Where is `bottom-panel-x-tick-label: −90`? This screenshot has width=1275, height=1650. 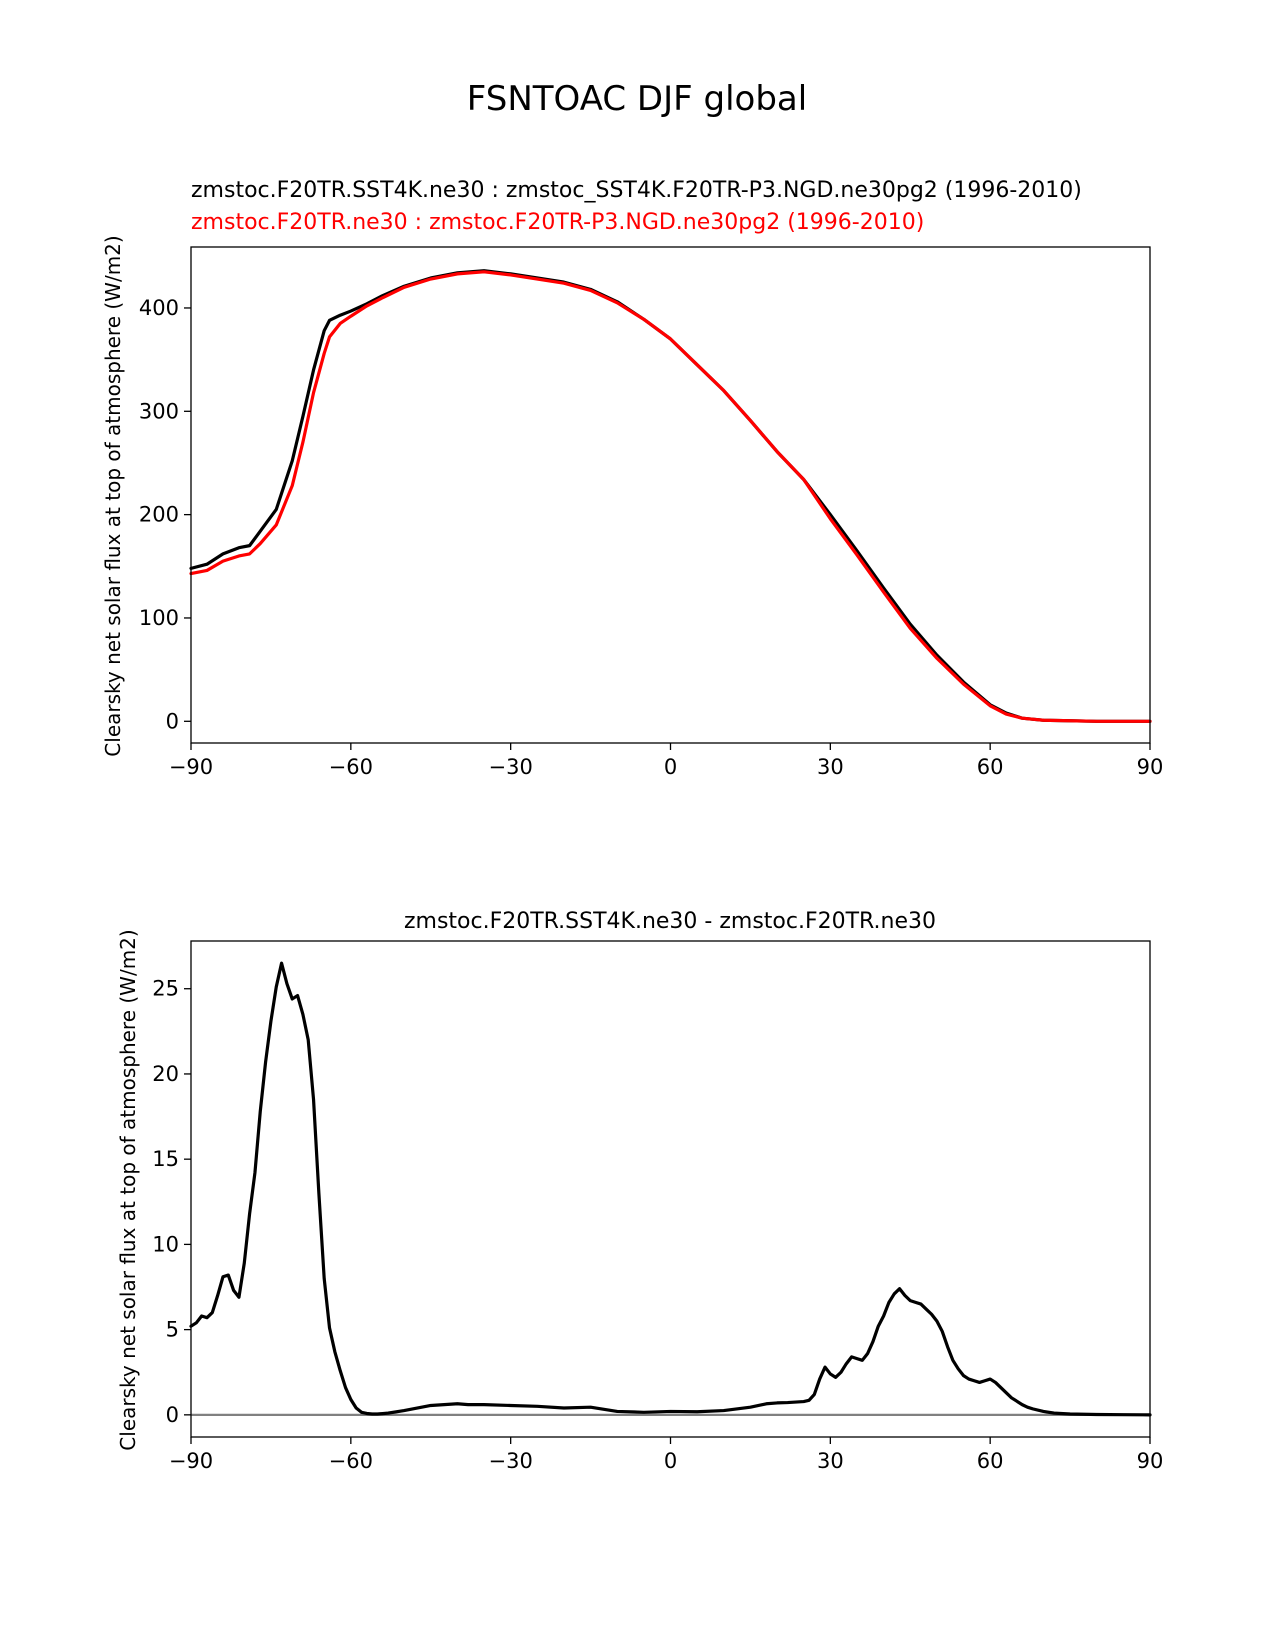 bottom-panel-x-tick-label: −90 is located at coordinates (191, 1461).